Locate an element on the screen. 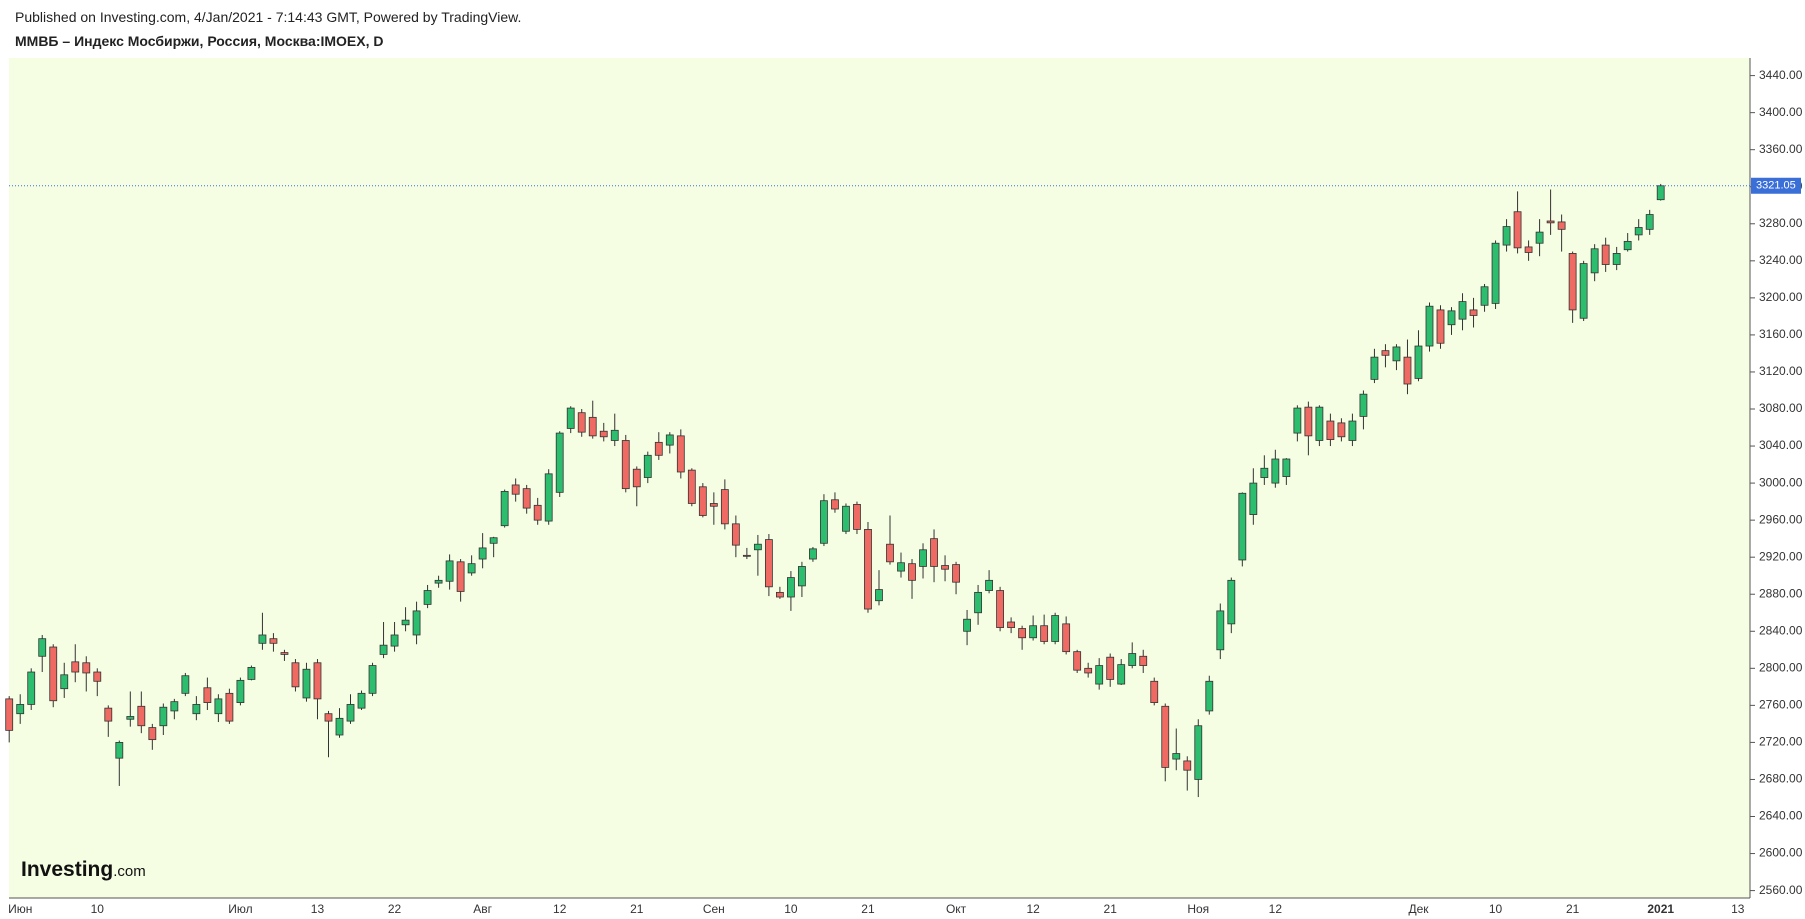 The height and width of the screenshot is (919, 1805). logo-brand: Investing is located at coordinates (67, 869).